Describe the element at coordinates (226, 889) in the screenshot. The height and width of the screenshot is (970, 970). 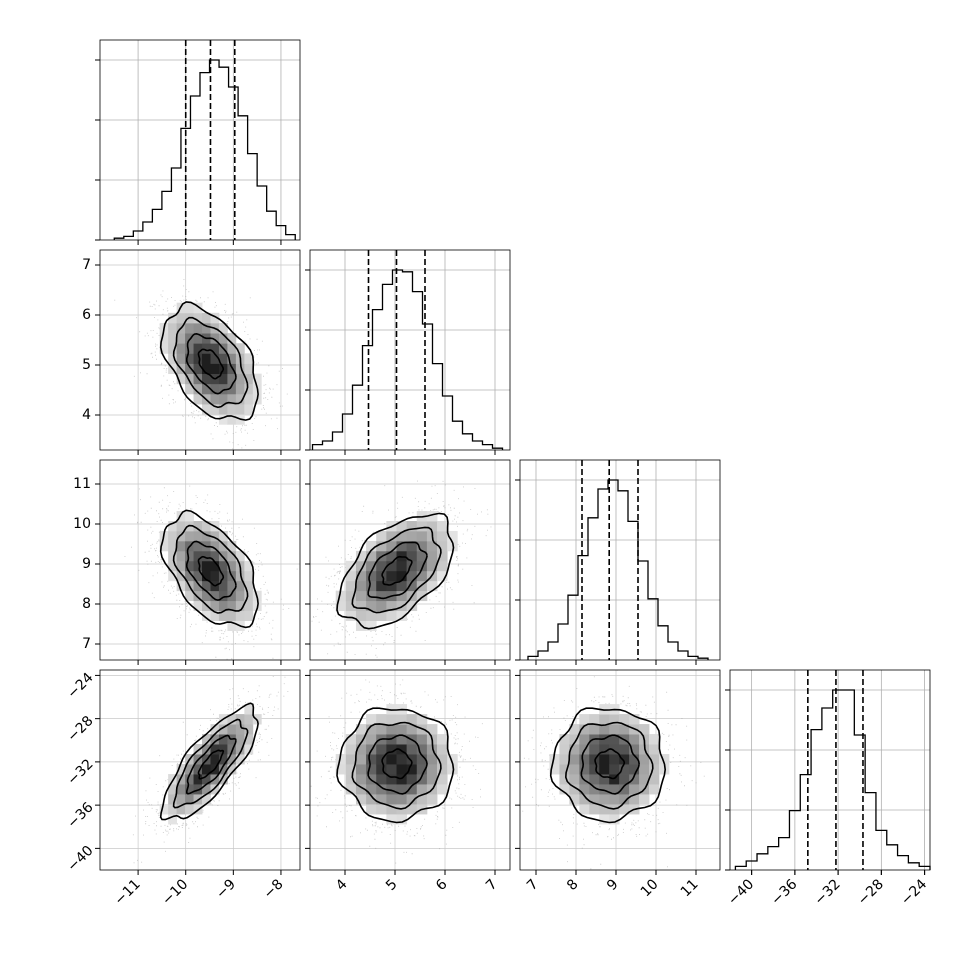
I see `x-tick-label: −9` at that location.